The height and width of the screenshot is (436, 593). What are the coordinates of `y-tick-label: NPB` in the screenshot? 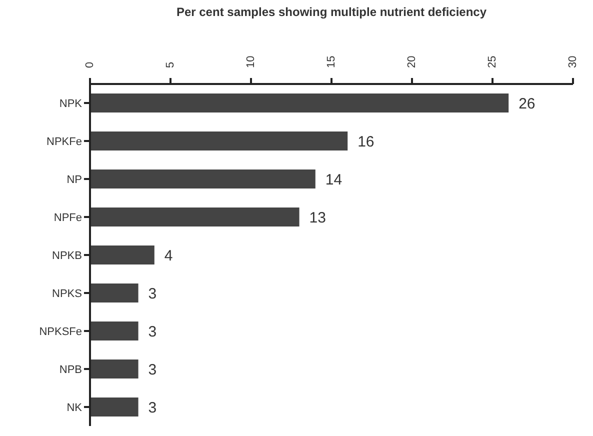 It's located at (70, 370).